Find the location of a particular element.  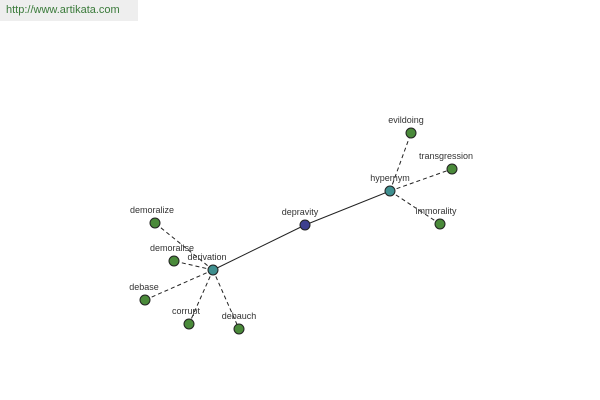

header: http://www.artikata.com is located at coordinates (69, 10).